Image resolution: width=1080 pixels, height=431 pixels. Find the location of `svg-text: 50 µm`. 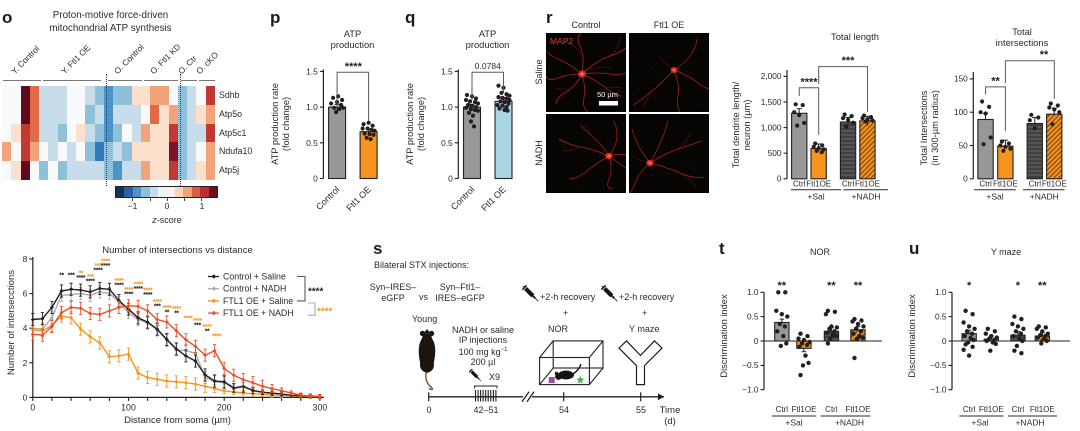

svg-text: 50 µm is located at coordinates (607, 94).